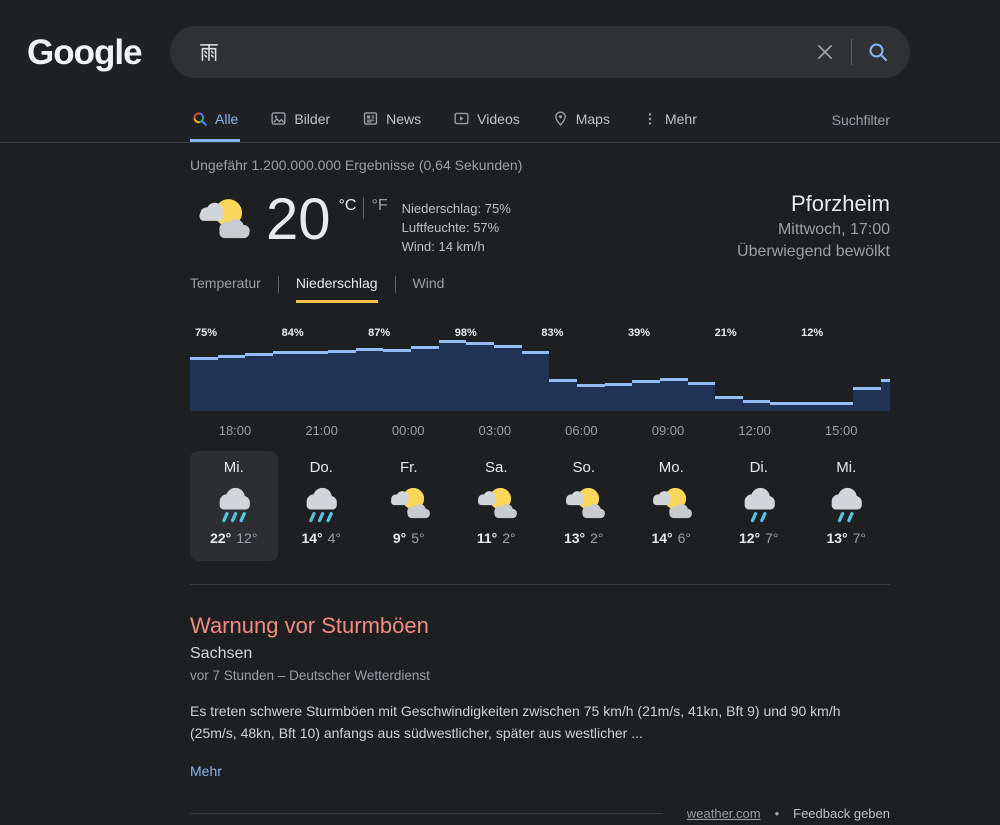 The width and height of the screenshot is (1000, 825). I want to click on percent-label: 39%, so click(639, 333).